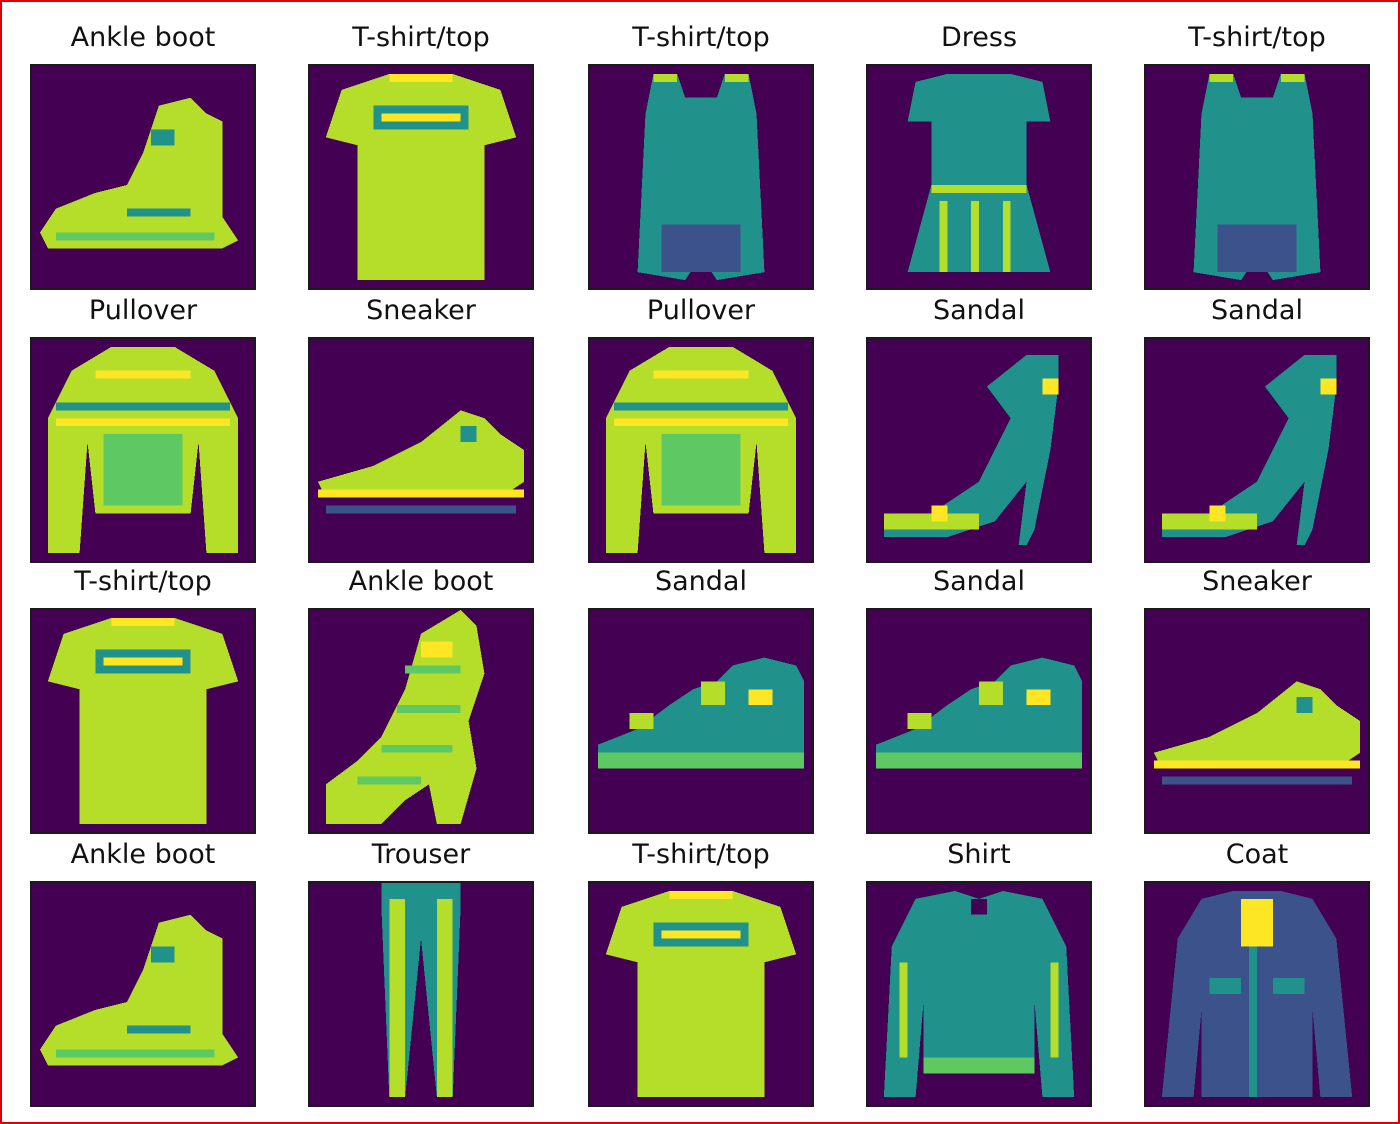  I want to click on image-cell-sneaker: Sneaker, so click(421, 429).